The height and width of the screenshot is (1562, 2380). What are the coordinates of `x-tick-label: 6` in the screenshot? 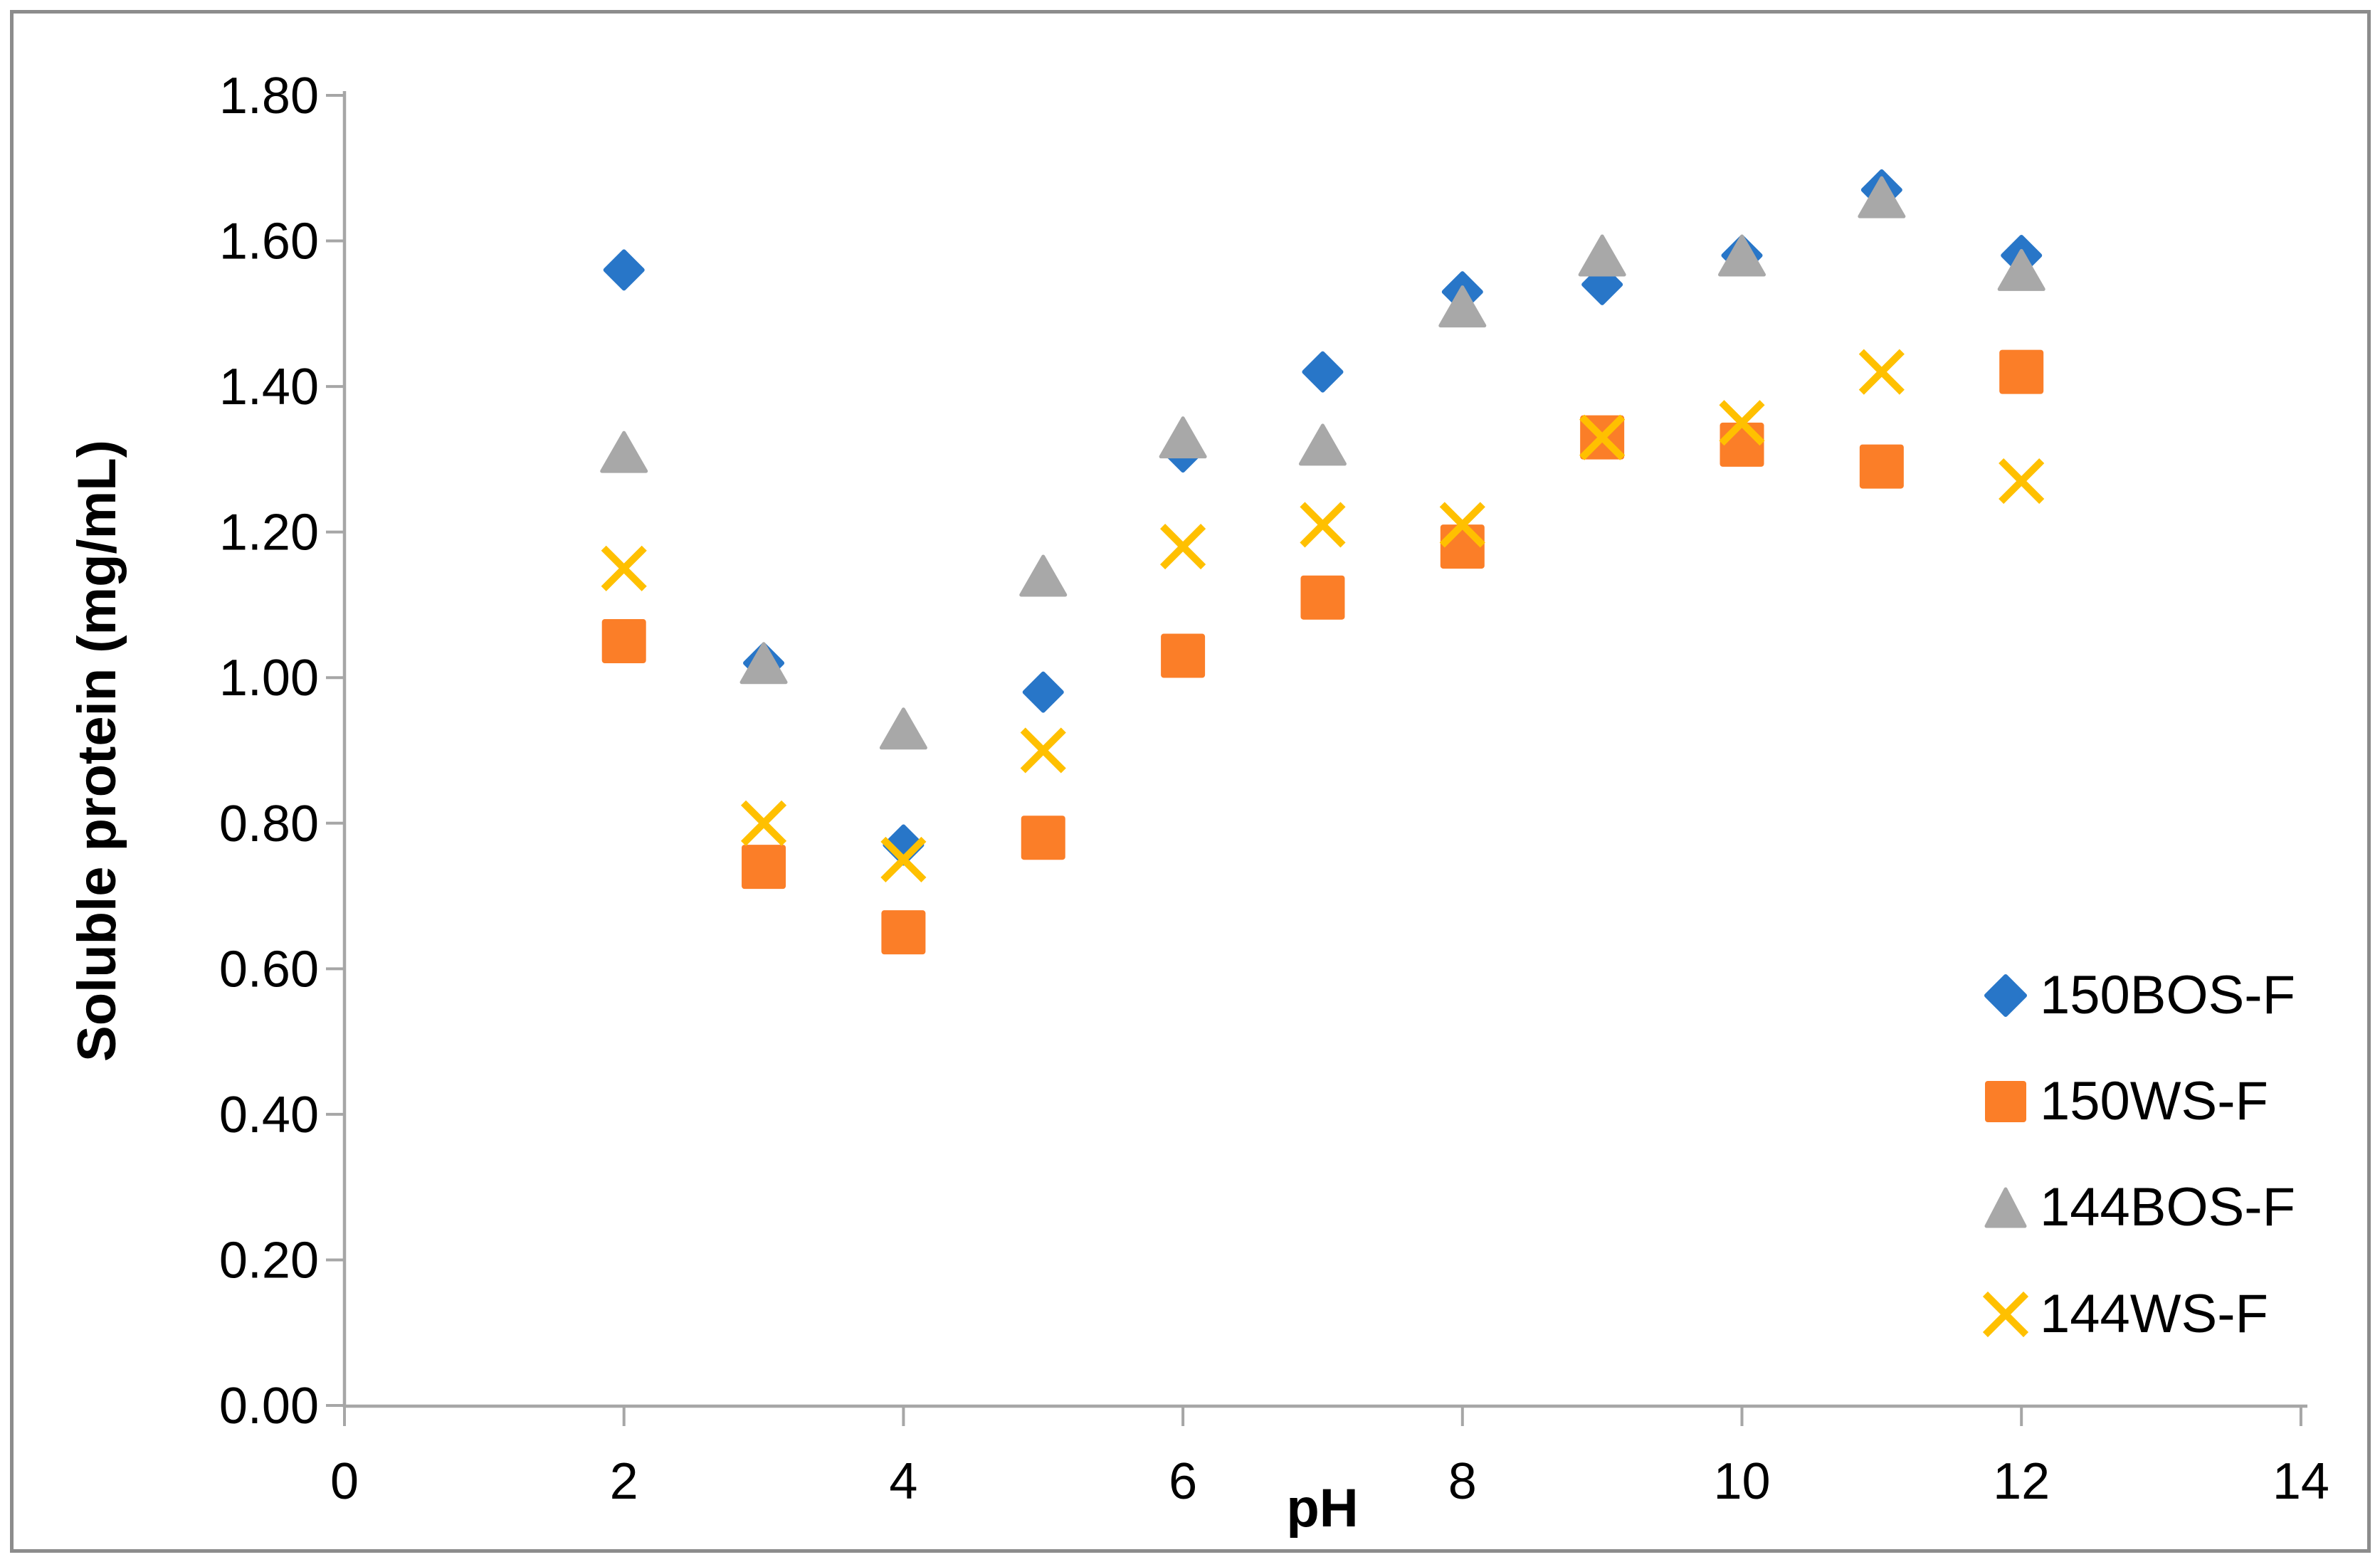 It's located at (1183, 1481).